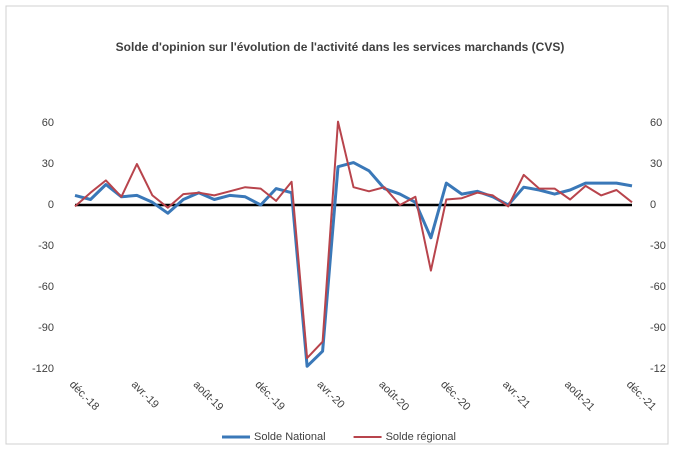  What do you see at coordinates (653, 205) in the screenshot?
I see `y2-tick-label: 0` at bounding box center [653, 205].